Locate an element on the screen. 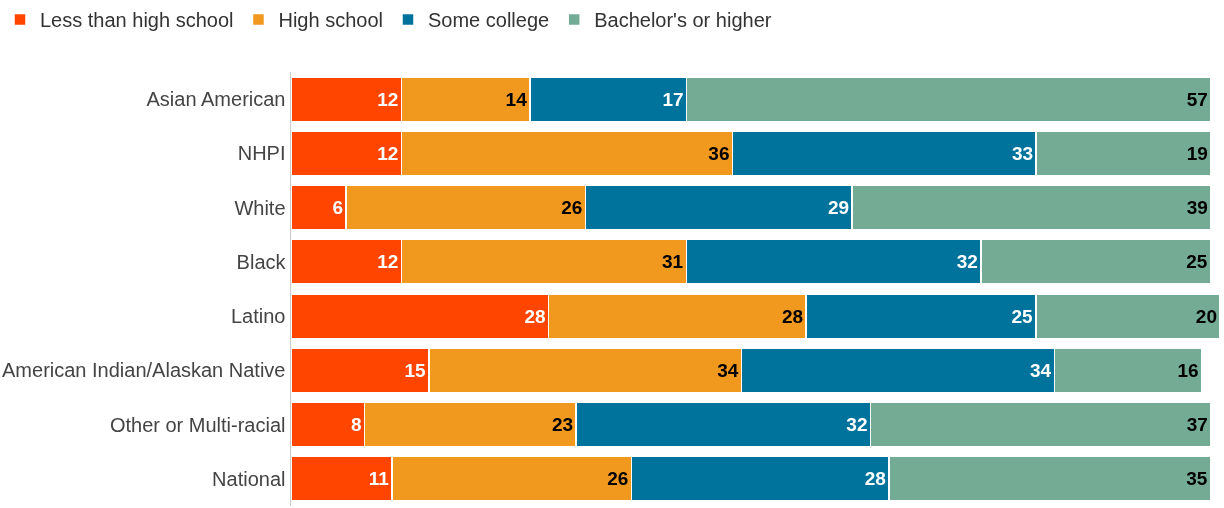 This screenshot has height=508, width=1224. legend-label: Bachelor's or higher is located at coordinates (683, 20).